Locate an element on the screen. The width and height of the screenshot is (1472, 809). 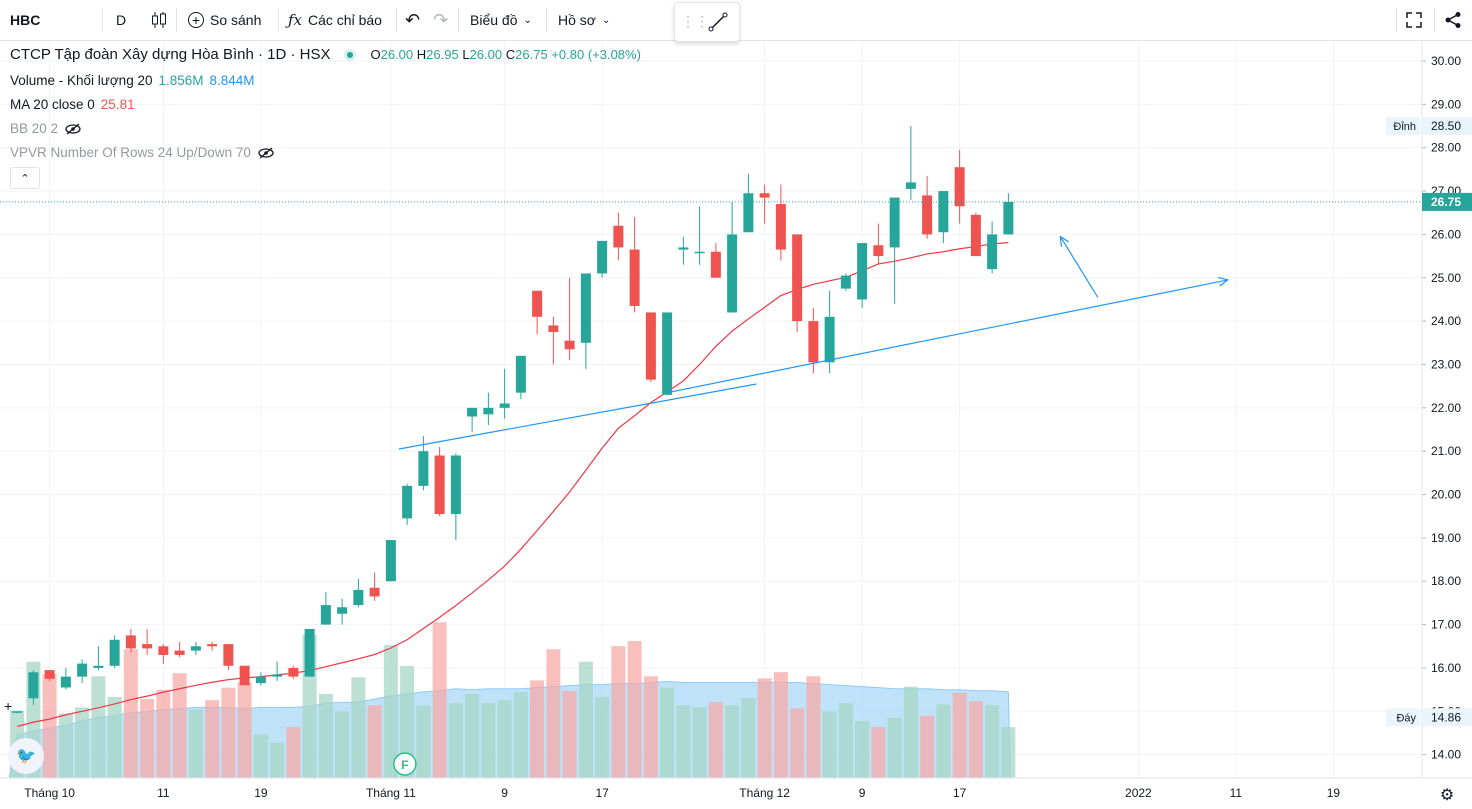
event-marker-label: F is located at coordinates (404, 765).